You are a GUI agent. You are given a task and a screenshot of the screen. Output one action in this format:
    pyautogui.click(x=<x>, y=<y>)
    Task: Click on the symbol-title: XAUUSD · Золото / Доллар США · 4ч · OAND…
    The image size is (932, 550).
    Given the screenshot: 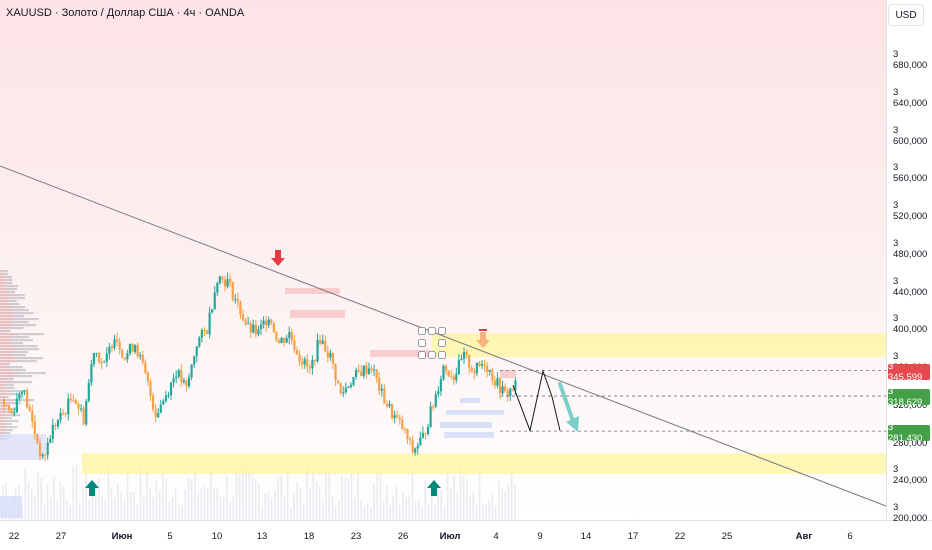 What is the action you would take?
    pyautogui.click(x=125, y=13)
    